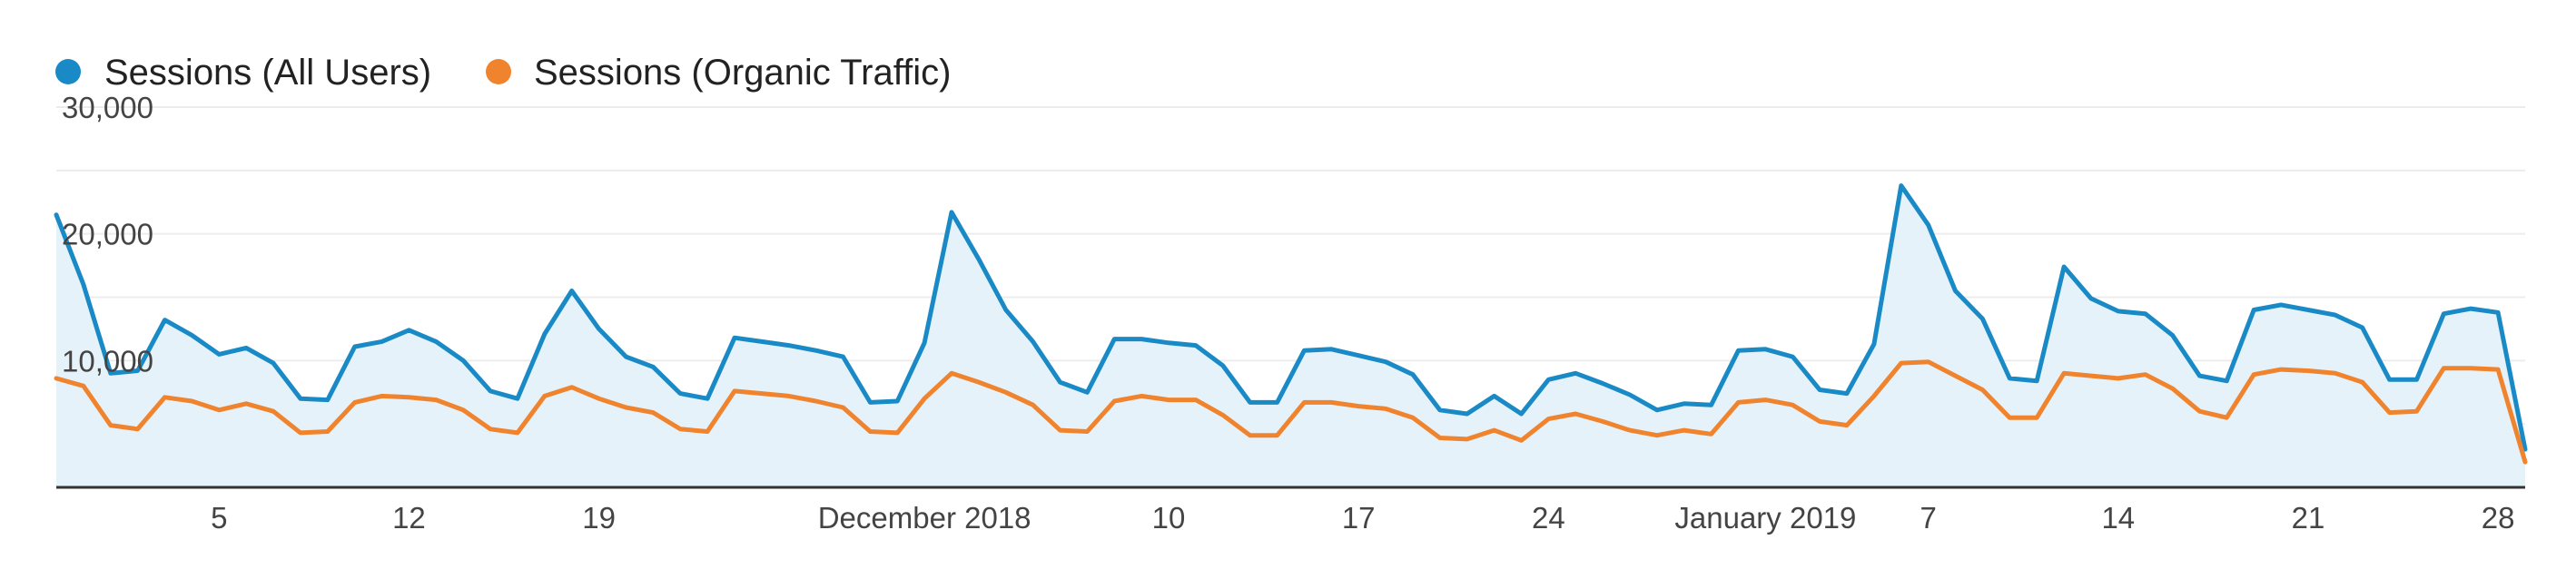  Describe the element at coordinates (107, 108) in the screenshot. I see `y-tick-label: 30,000` at that location.